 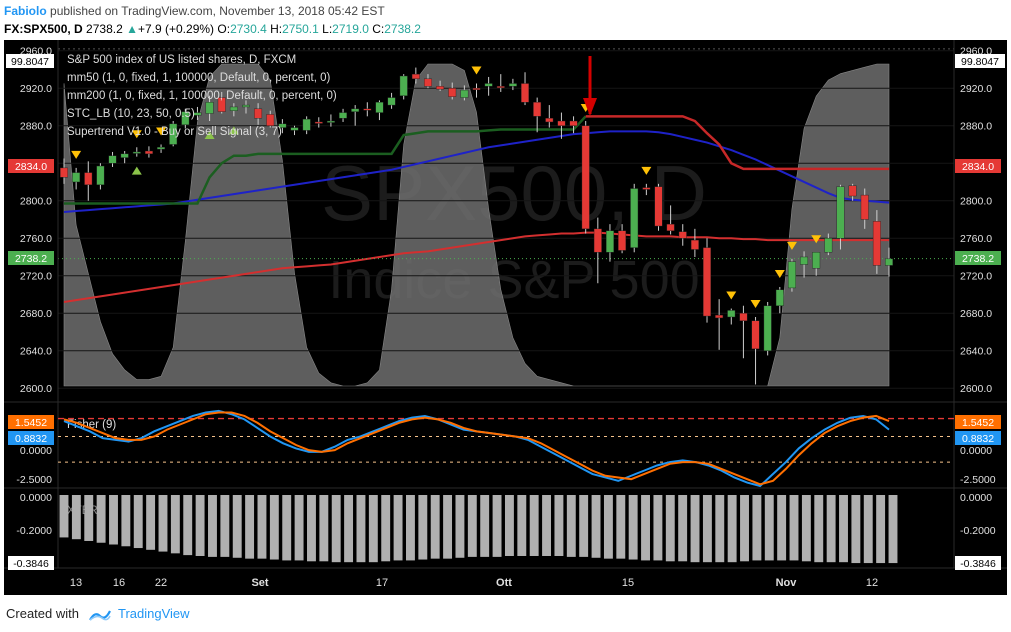 I want to click on buy-signal-icon, so click(x=136, y=170).